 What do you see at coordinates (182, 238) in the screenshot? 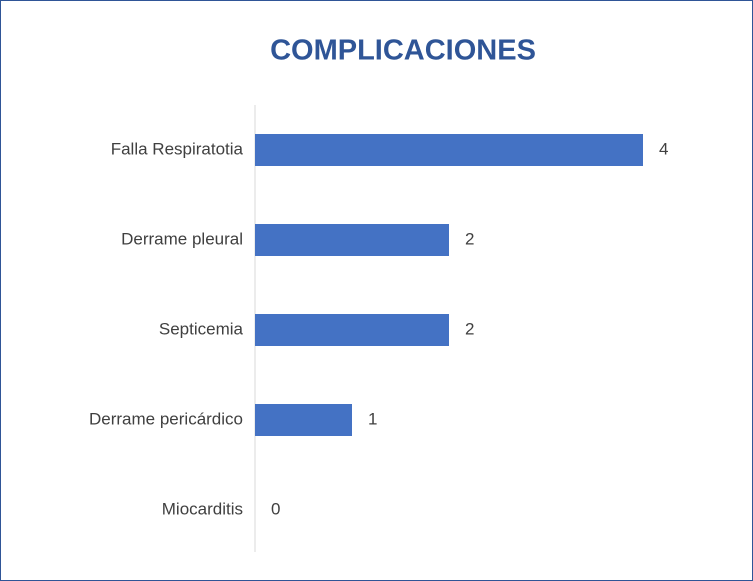
I see `y-tick-label: Derrame pleural` at bounding box center [182, 238].